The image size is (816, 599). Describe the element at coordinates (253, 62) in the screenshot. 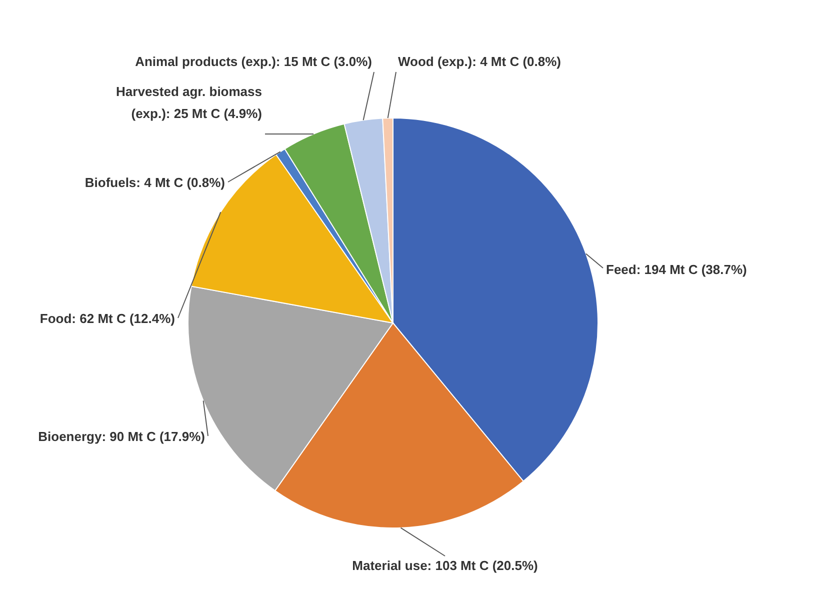

I see `slice-label: Animal products (exp.): 15 Mt C (3.0%)` at that location.